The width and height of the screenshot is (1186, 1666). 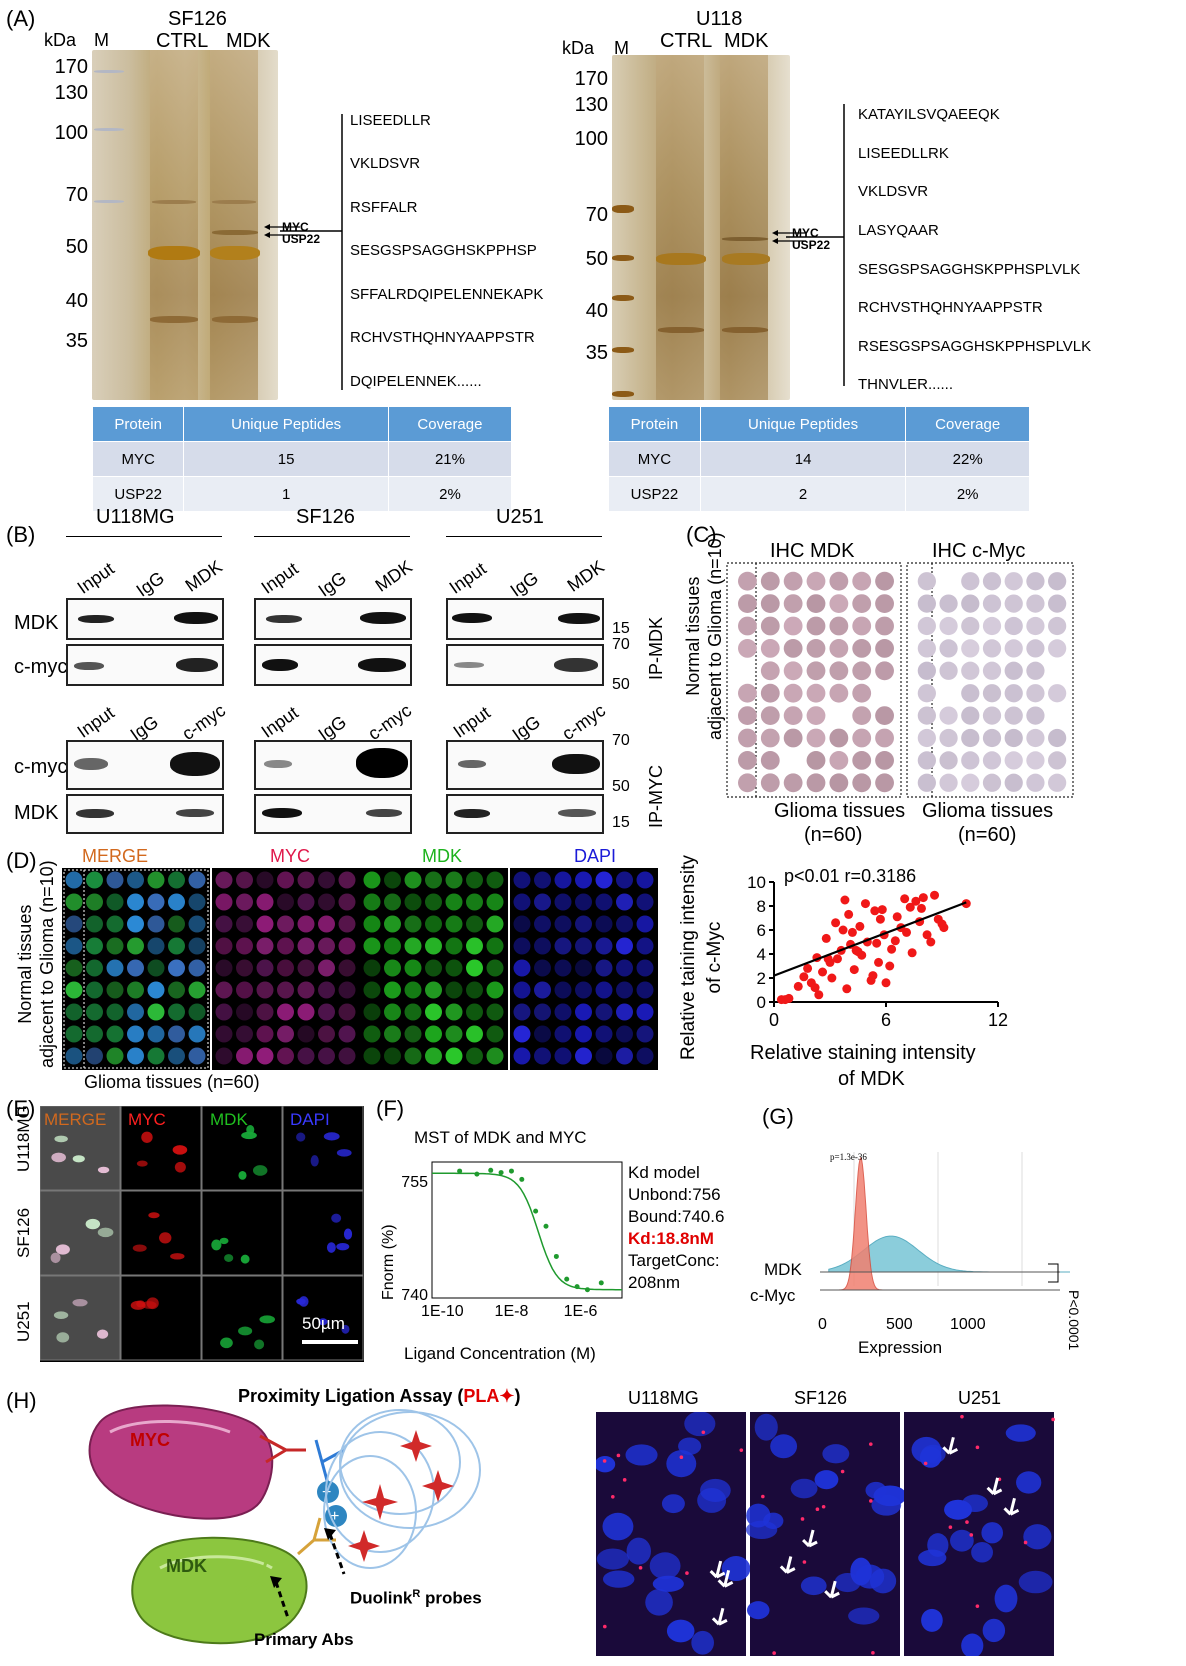 I want to click on e-row-label: U118MG, so click(x=23, y=1138).